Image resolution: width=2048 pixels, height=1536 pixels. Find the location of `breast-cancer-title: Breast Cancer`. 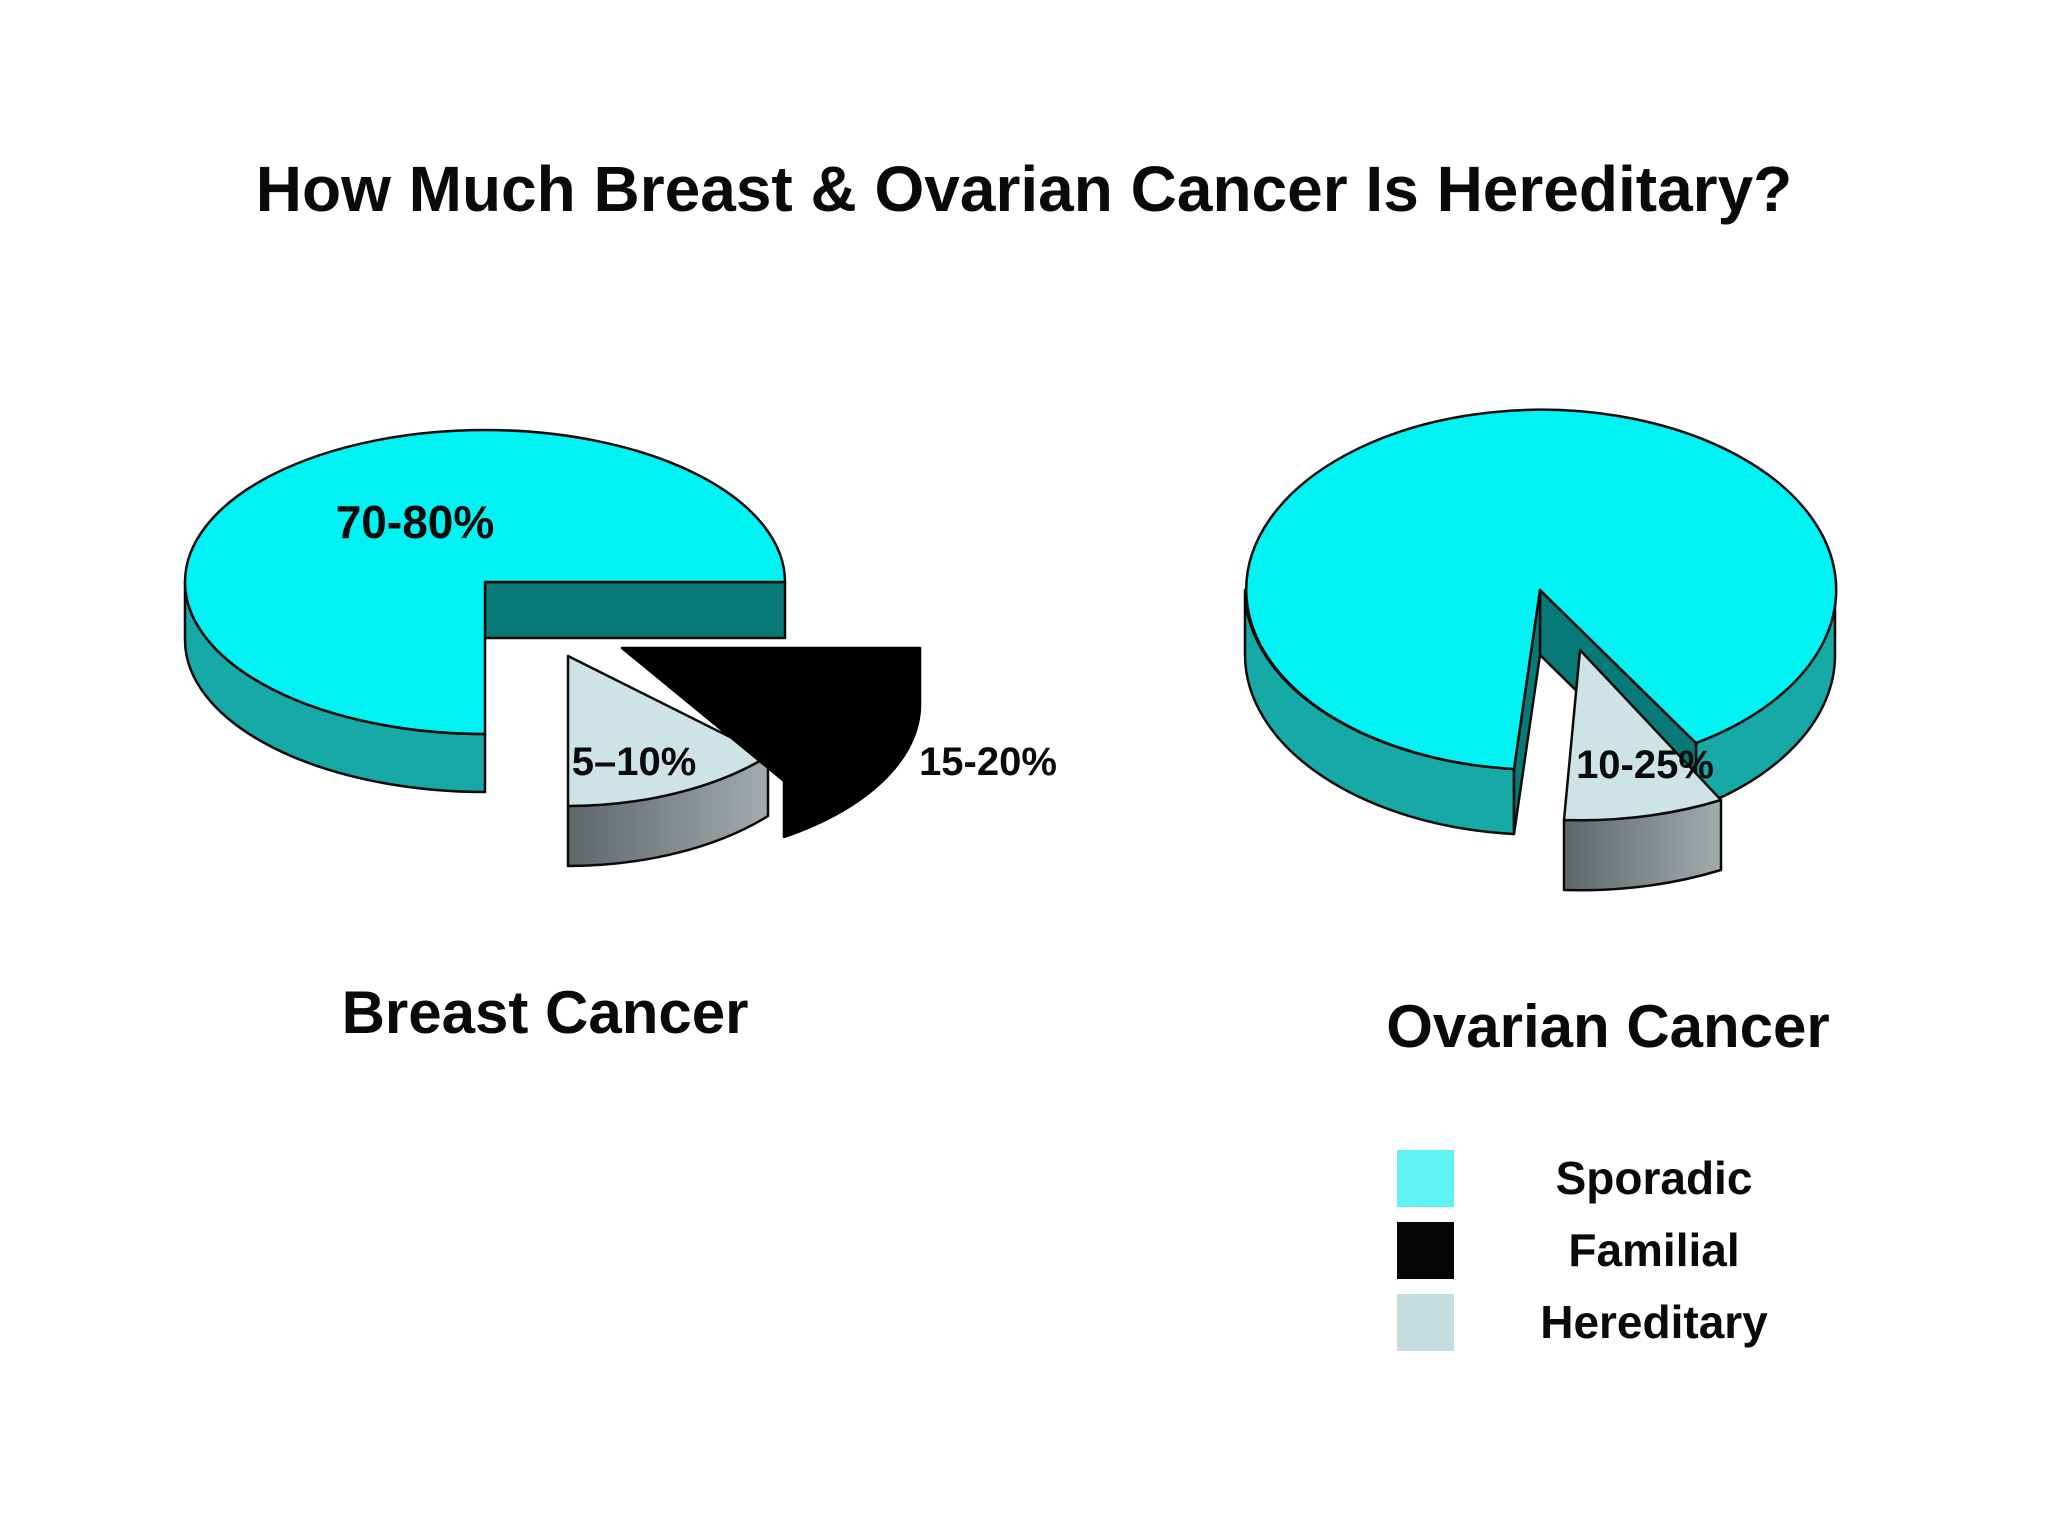

breast-cancer-title: Breast Cancer is located at coordinates (545, 1012).